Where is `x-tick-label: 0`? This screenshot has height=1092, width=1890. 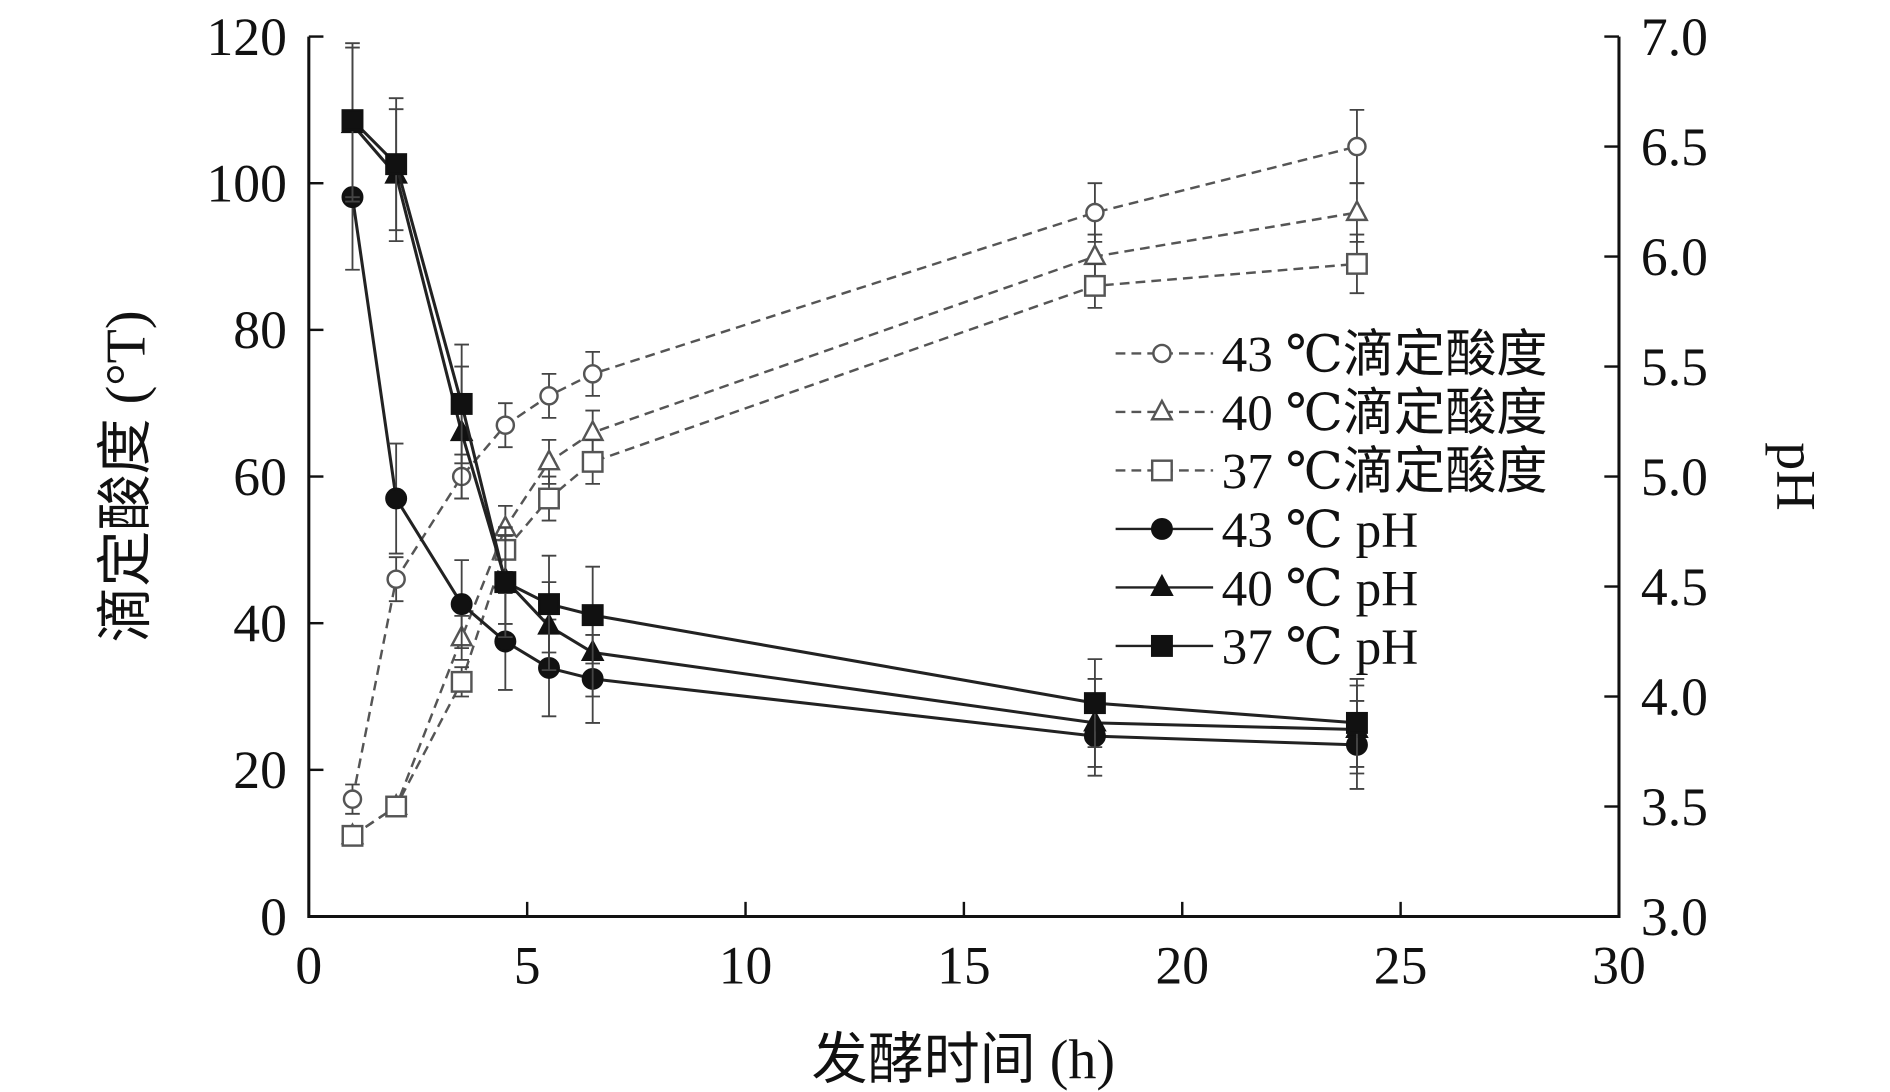
x-tick-label: 0 is located at coordinates (308, 966).